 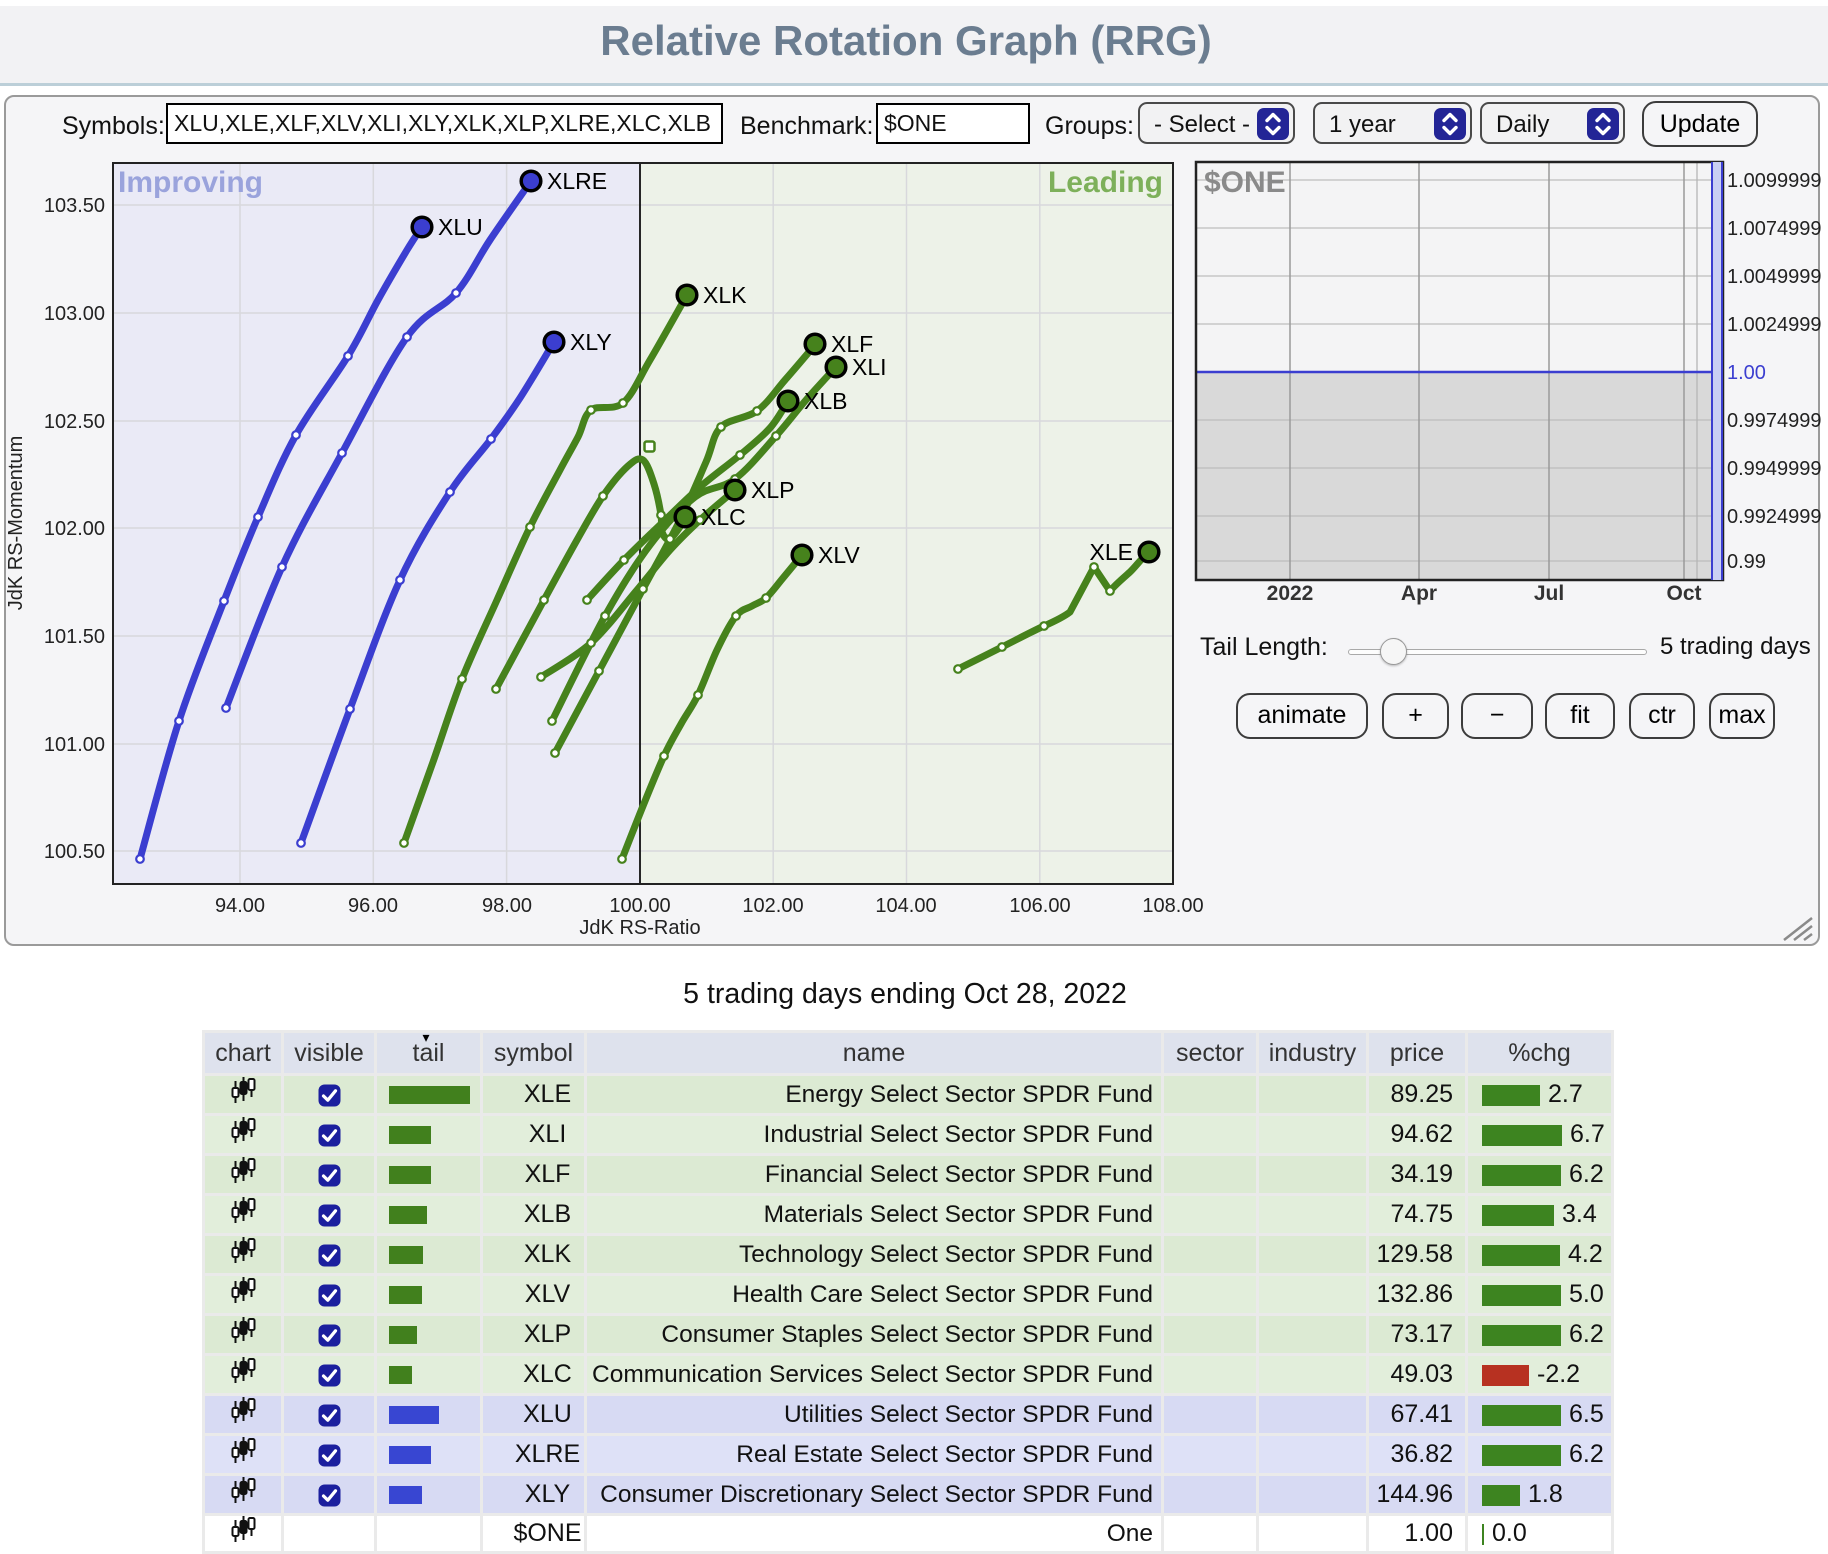 I want to click on svg-text: 2022, so click(x=1290, y=593).